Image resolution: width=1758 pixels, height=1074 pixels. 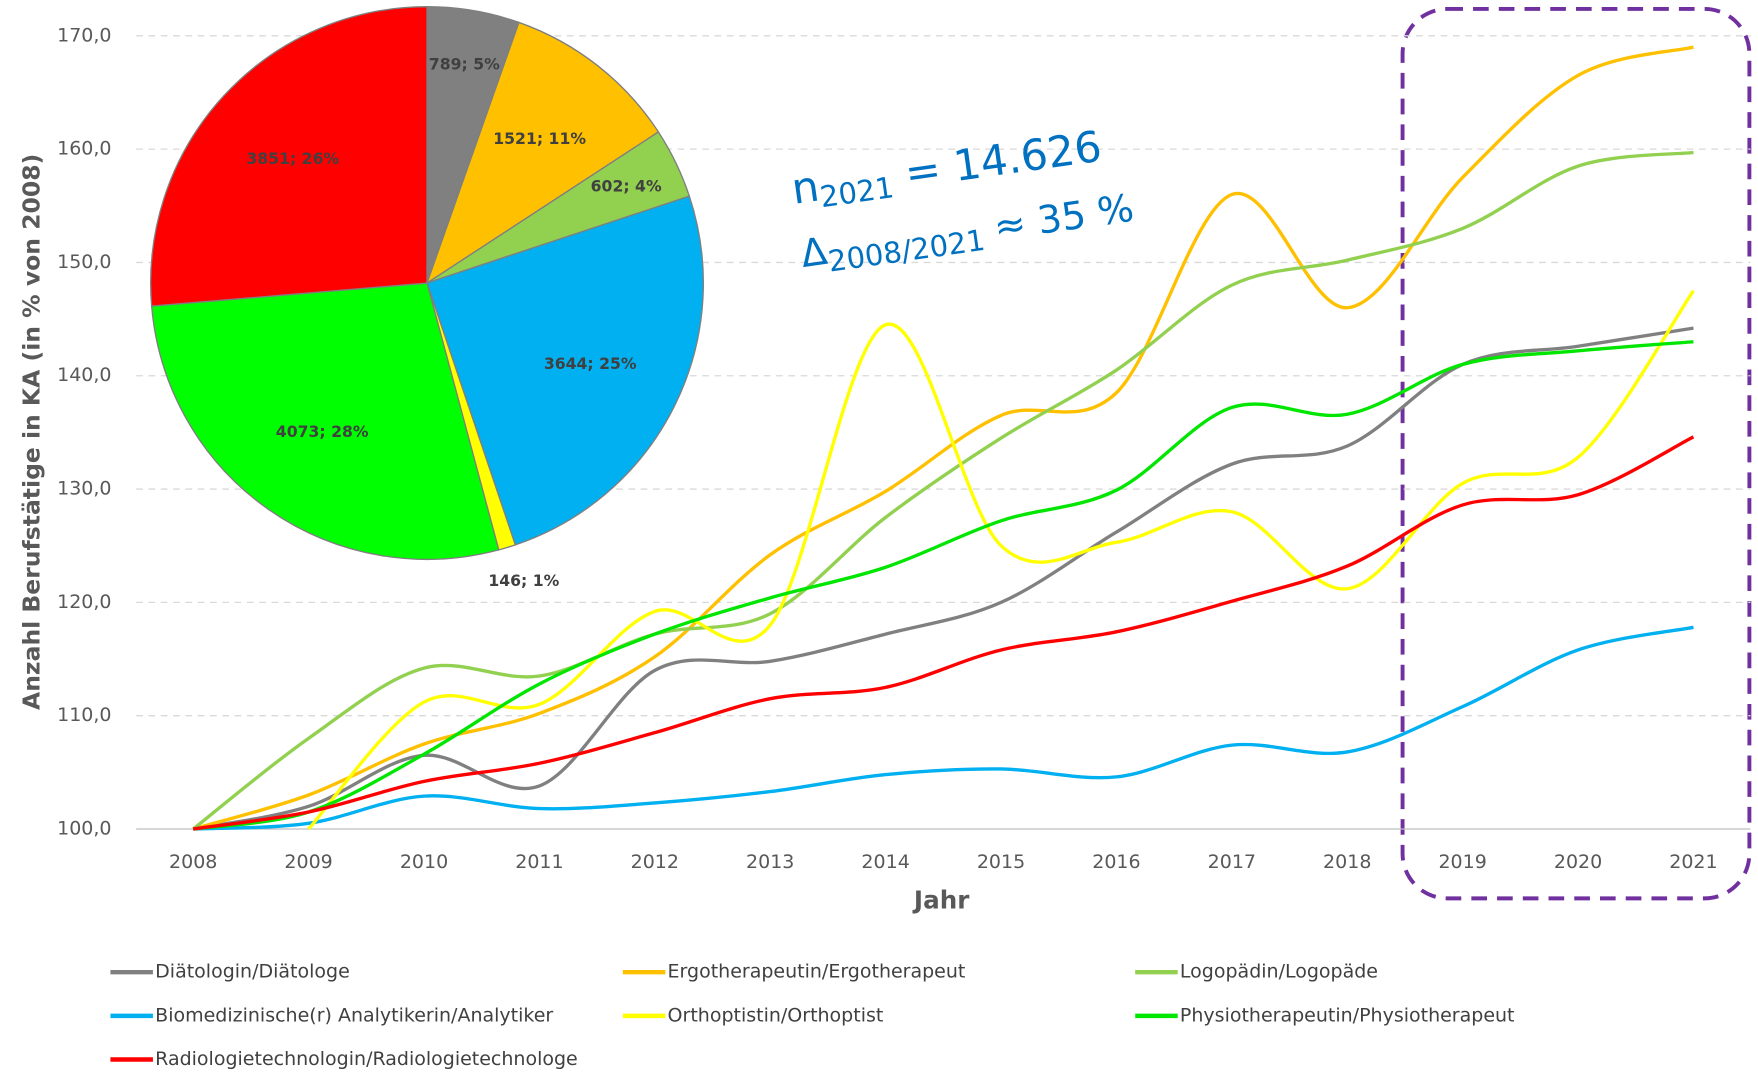 I want to click on annotation-text: = 14.626, so click(x=1003, y=160).